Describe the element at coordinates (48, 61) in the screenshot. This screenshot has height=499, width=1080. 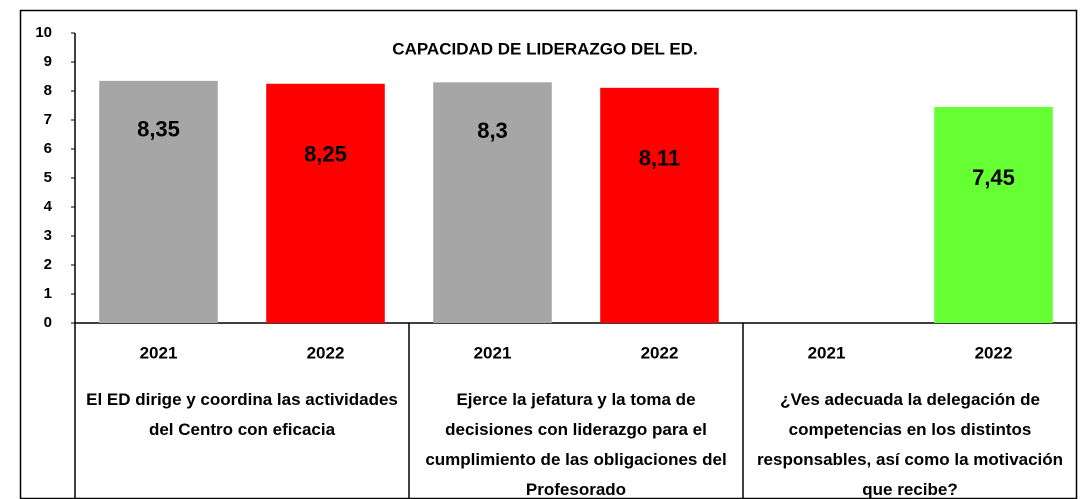
I see `y-tick-label: 9` at that location.